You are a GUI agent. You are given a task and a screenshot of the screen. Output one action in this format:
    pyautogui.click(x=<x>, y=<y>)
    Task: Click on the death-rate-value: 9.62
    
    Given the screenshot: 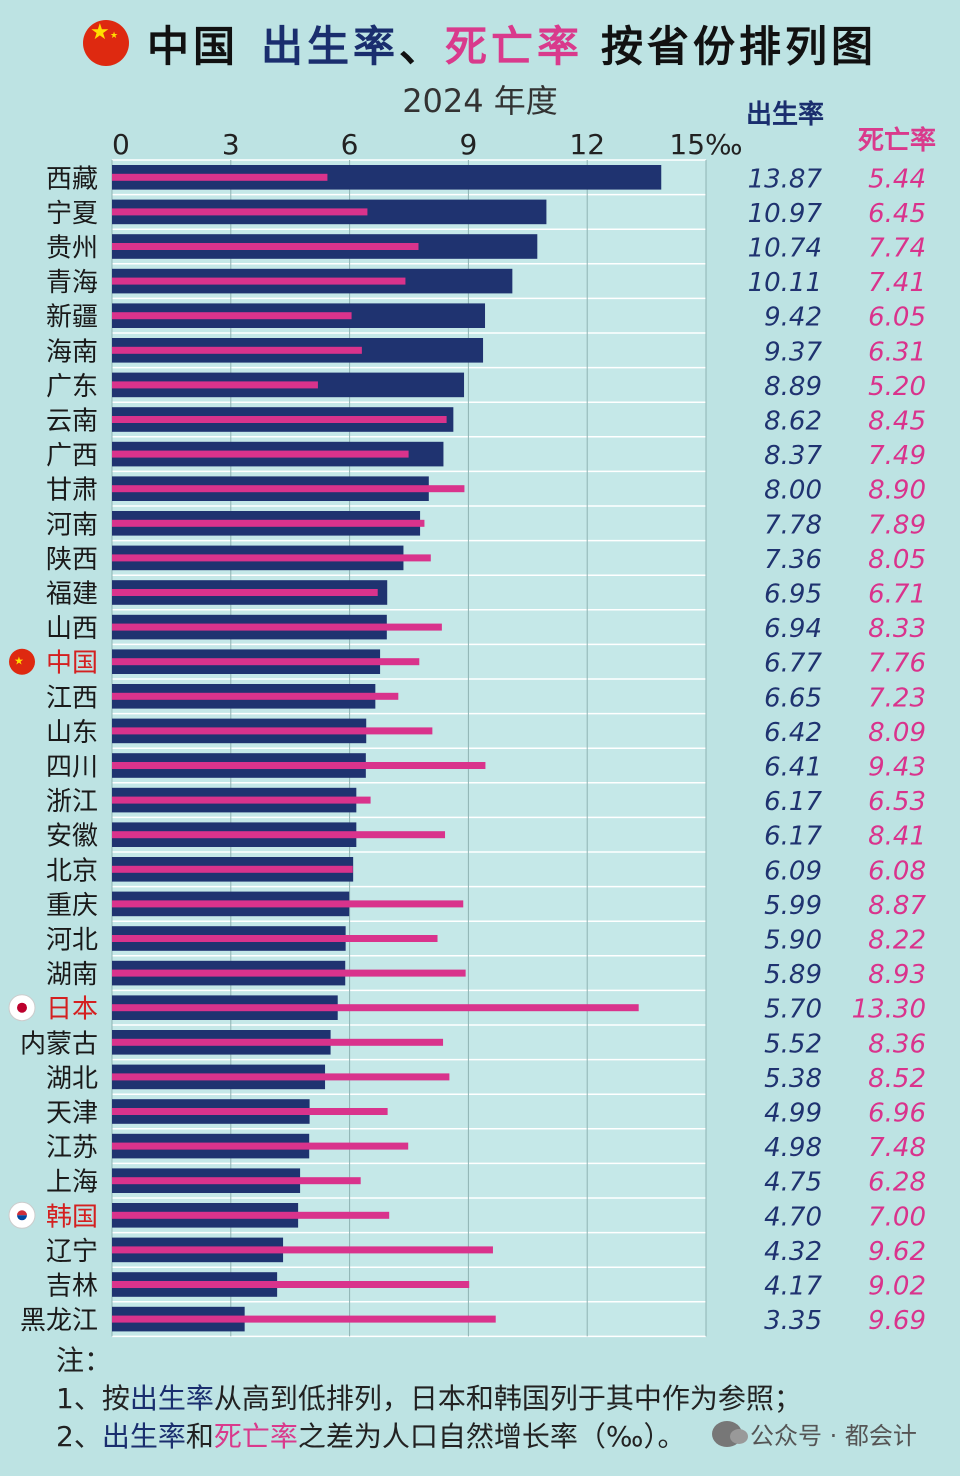 What is the action you would take?
    pyautogui.click(x=897, y=1252)
    